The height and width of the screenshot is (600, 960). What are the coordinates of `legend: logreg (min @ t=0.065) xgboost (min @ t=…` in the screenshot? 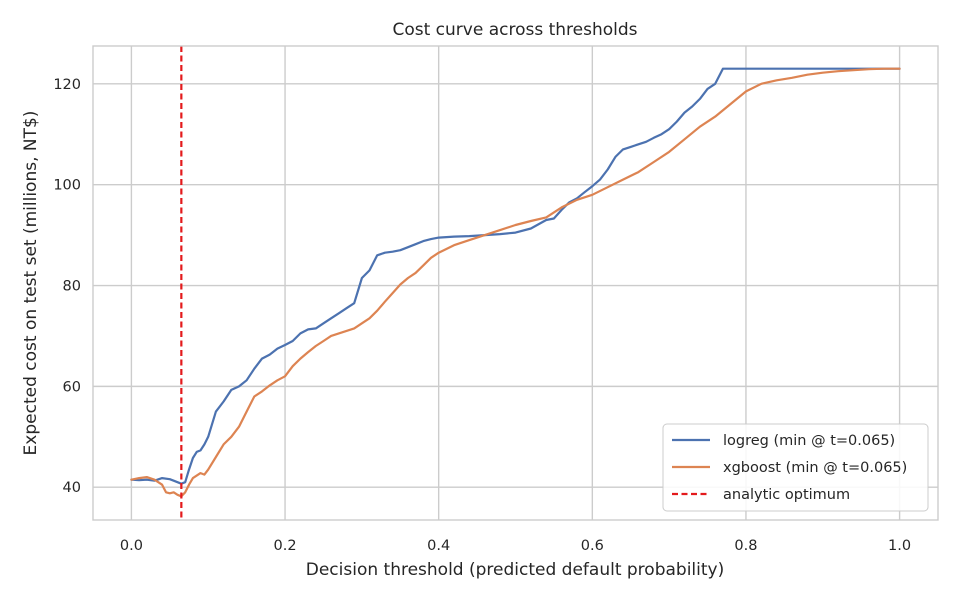 It's located at (795, 467).